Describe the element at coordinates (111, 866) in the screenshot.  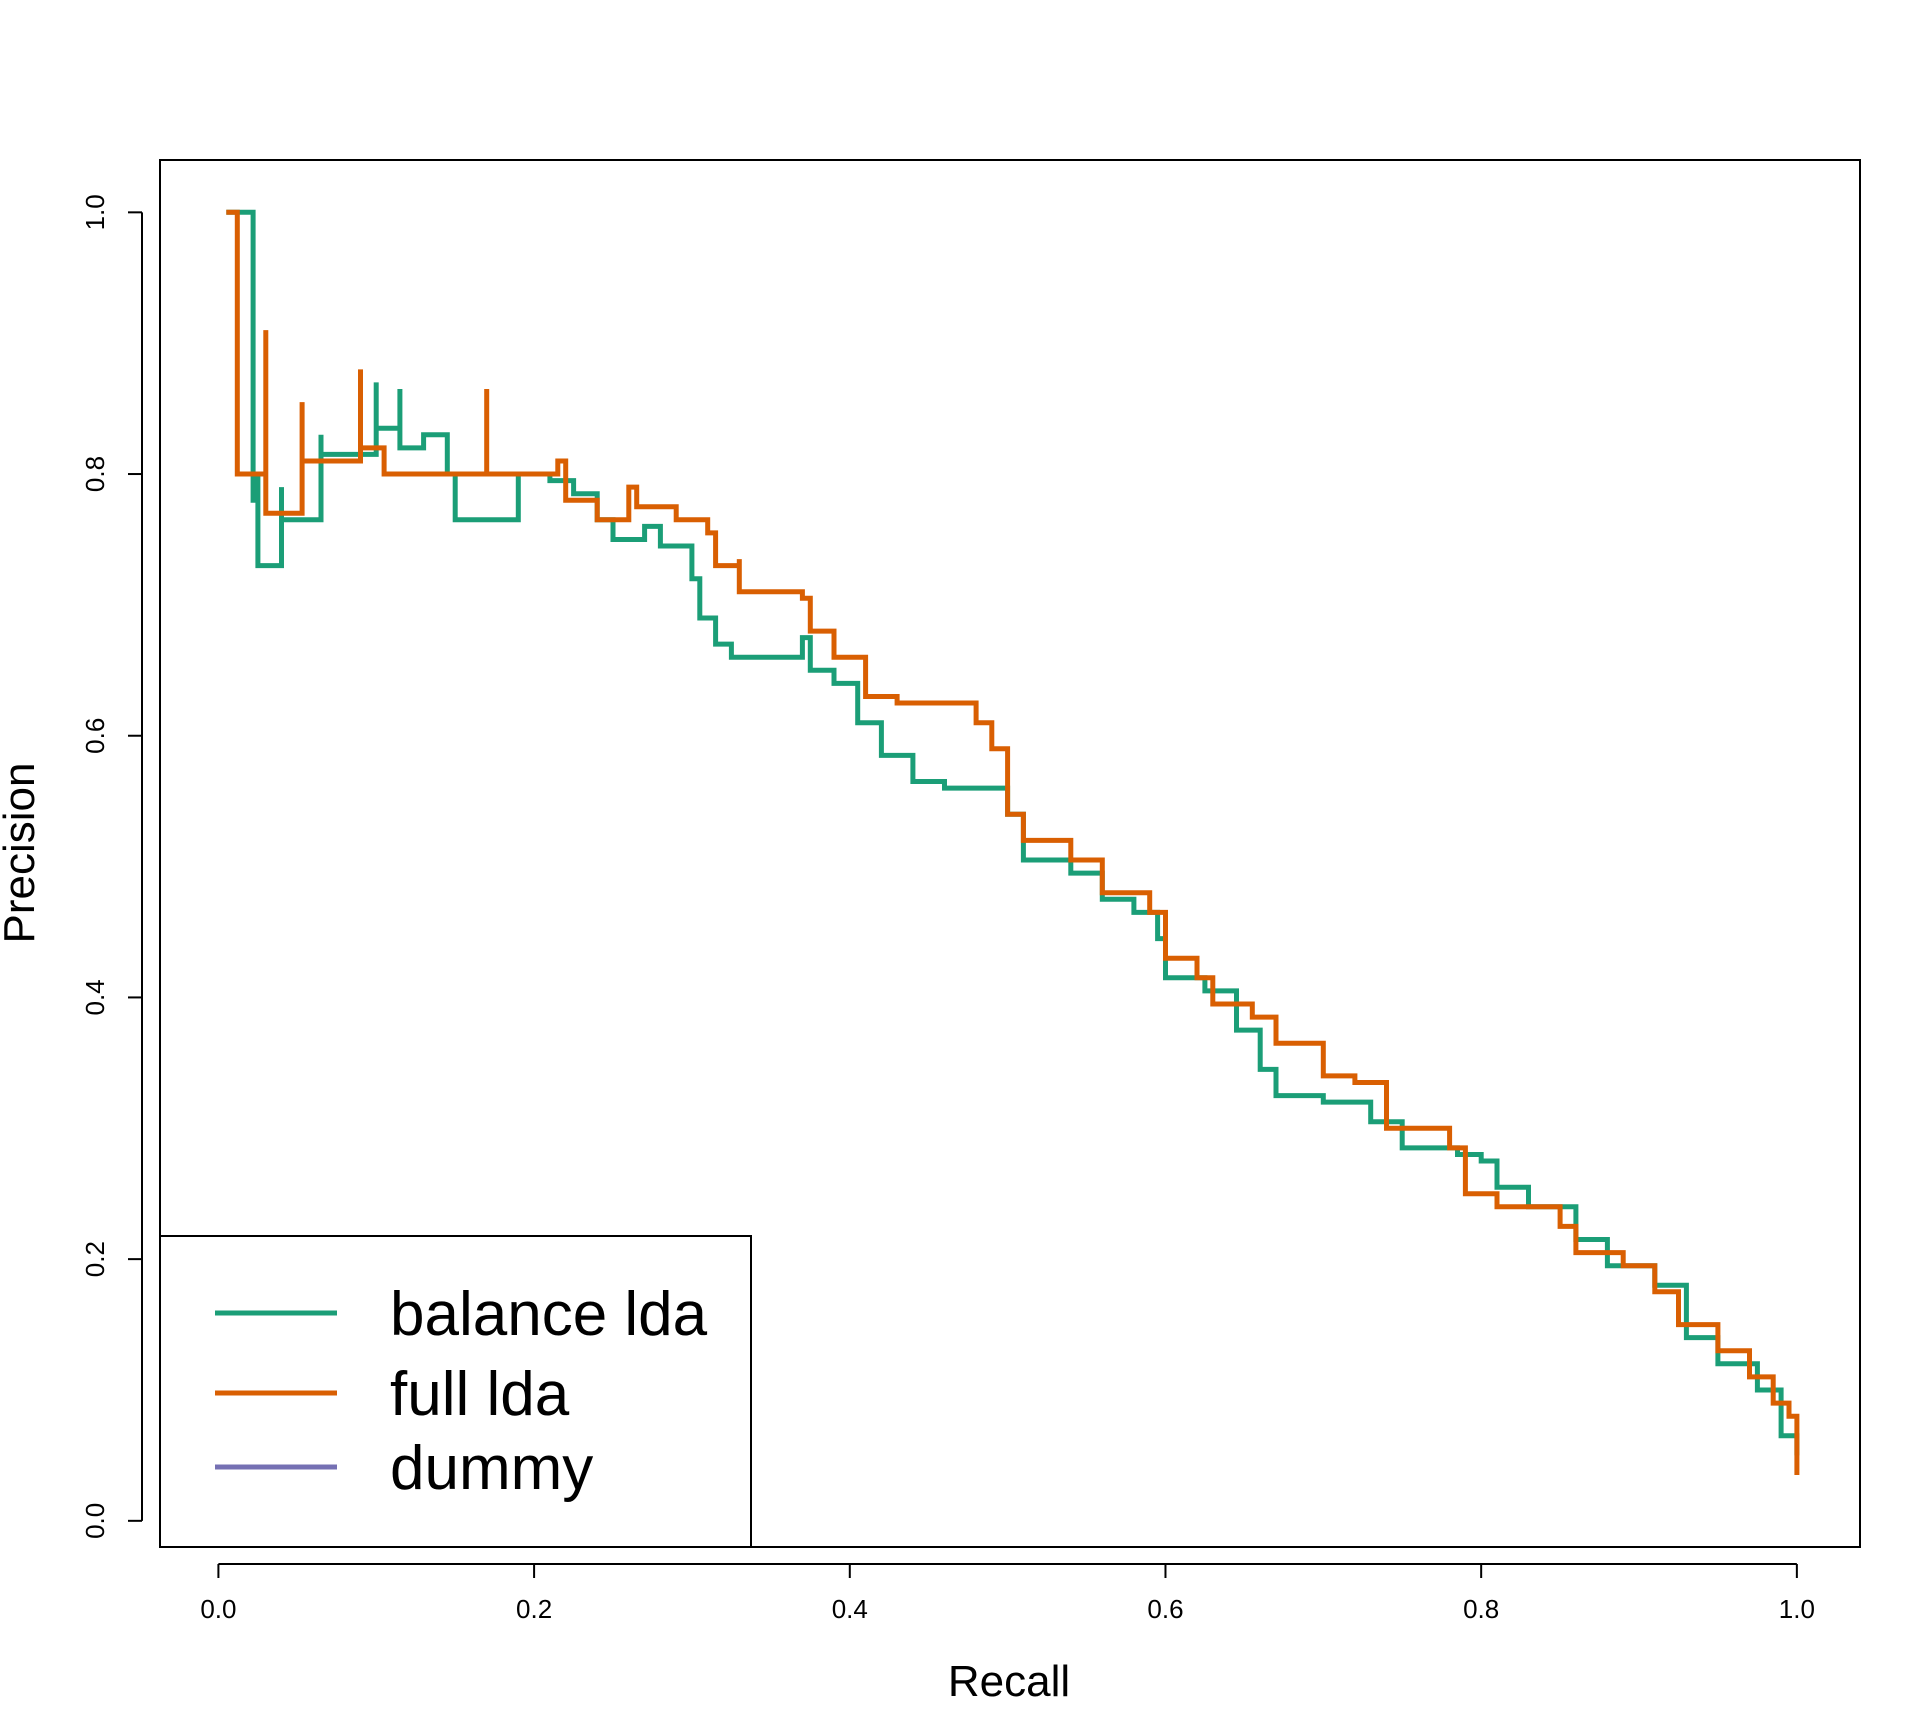
I see `y-axis: 0.0 0.2 0.4 0.6 0.8 1.0` at that location.